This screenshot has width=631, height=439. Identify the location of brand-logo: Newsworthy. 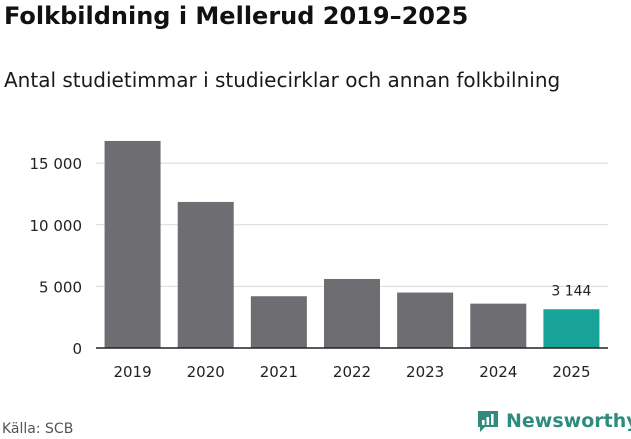
(553, 421).